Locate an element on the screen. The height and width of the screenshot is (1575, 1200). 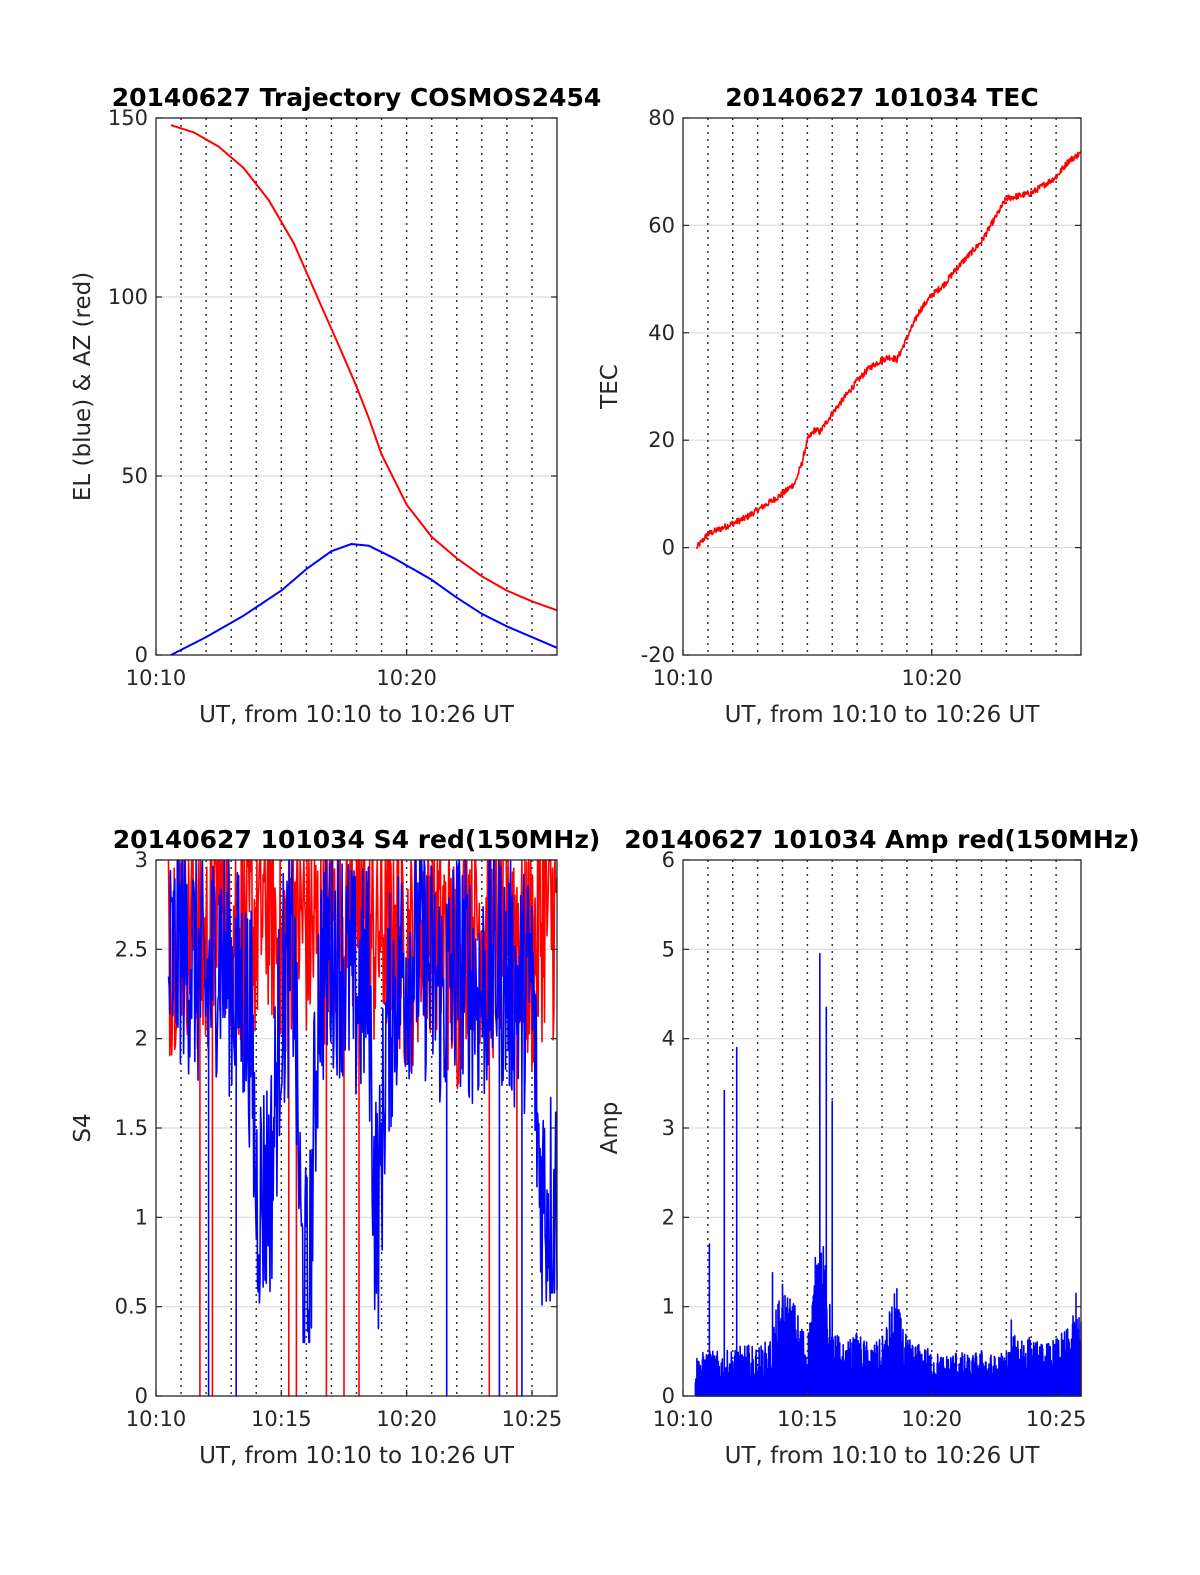
chart-title: 20140627 Trajectory COSMOS2454 is located at coordinates (357, 97).